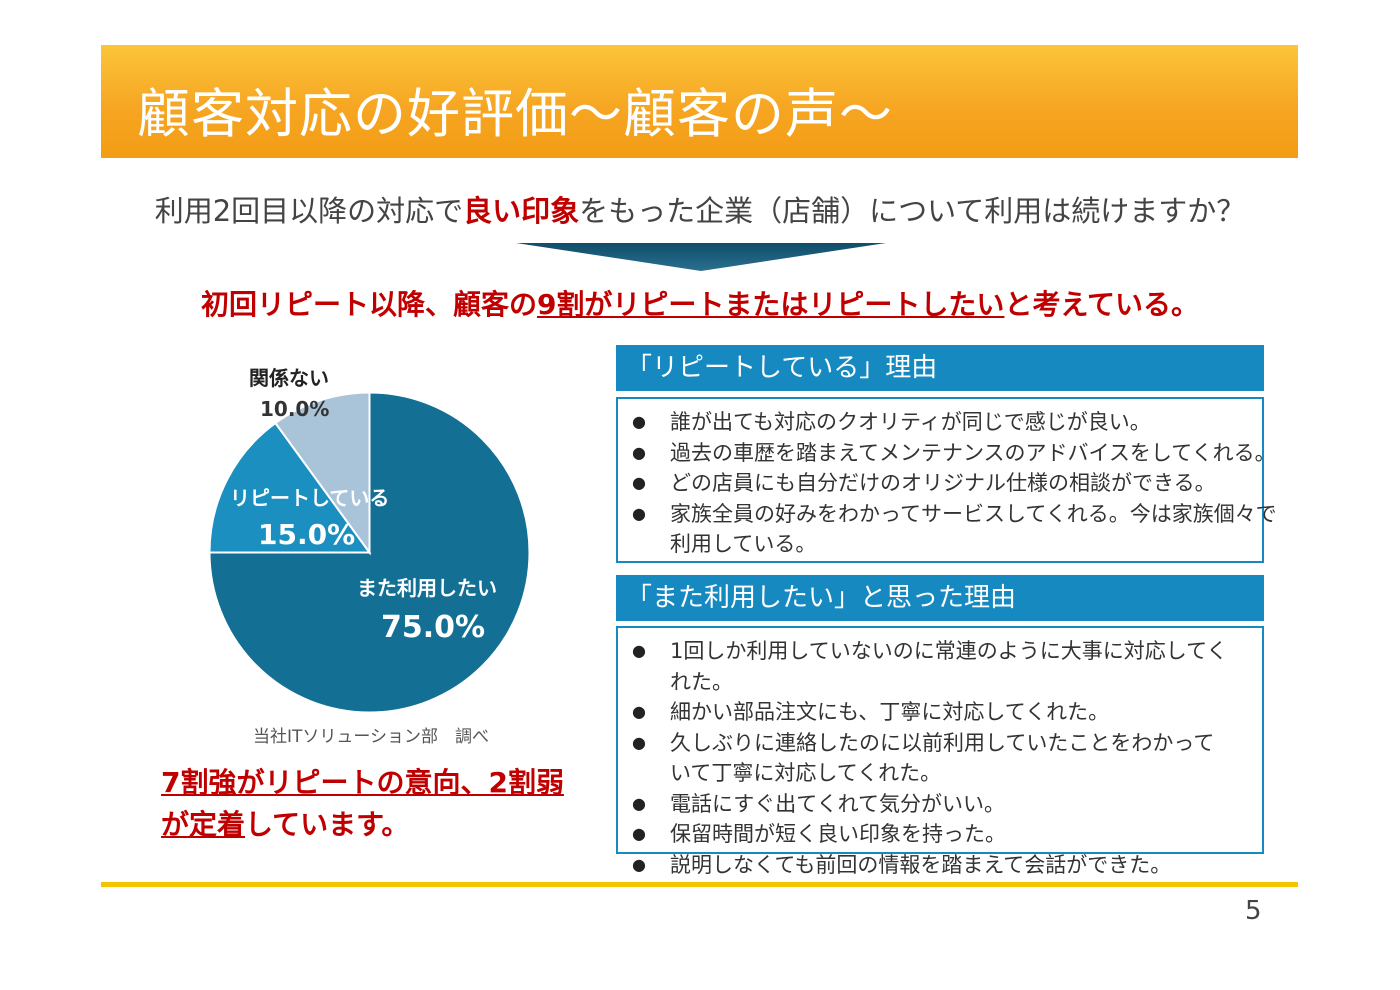 The height and width of the screenshot is (990, 1400). What do you see at coordinates (940, 598) in the screenshot?
I see `panel-header-mata: 「また利用したい」と思った理由` at bounding box center [940, 598].